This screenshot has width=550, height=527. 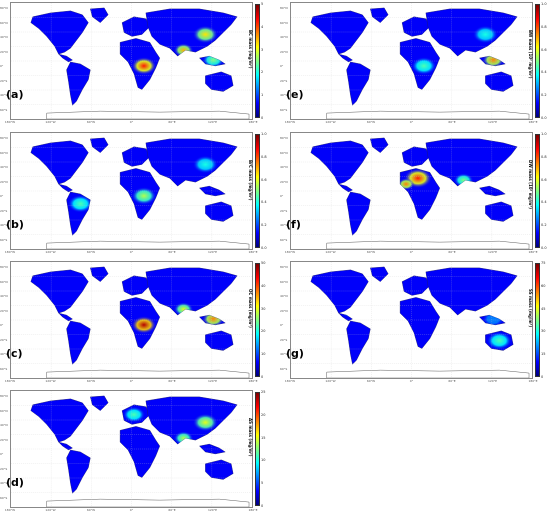 What do you see at coordinates (284, 354) in the screenshot?
I see `latitude-label: 40°S` at bounding box center [284, 354].